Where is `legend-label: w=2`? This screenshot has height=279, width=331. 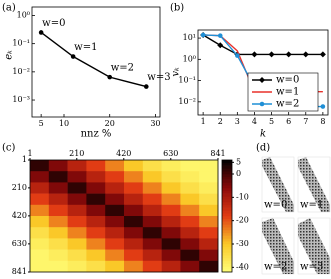 legend-label: w=2 is located at coordinates (287, 104).